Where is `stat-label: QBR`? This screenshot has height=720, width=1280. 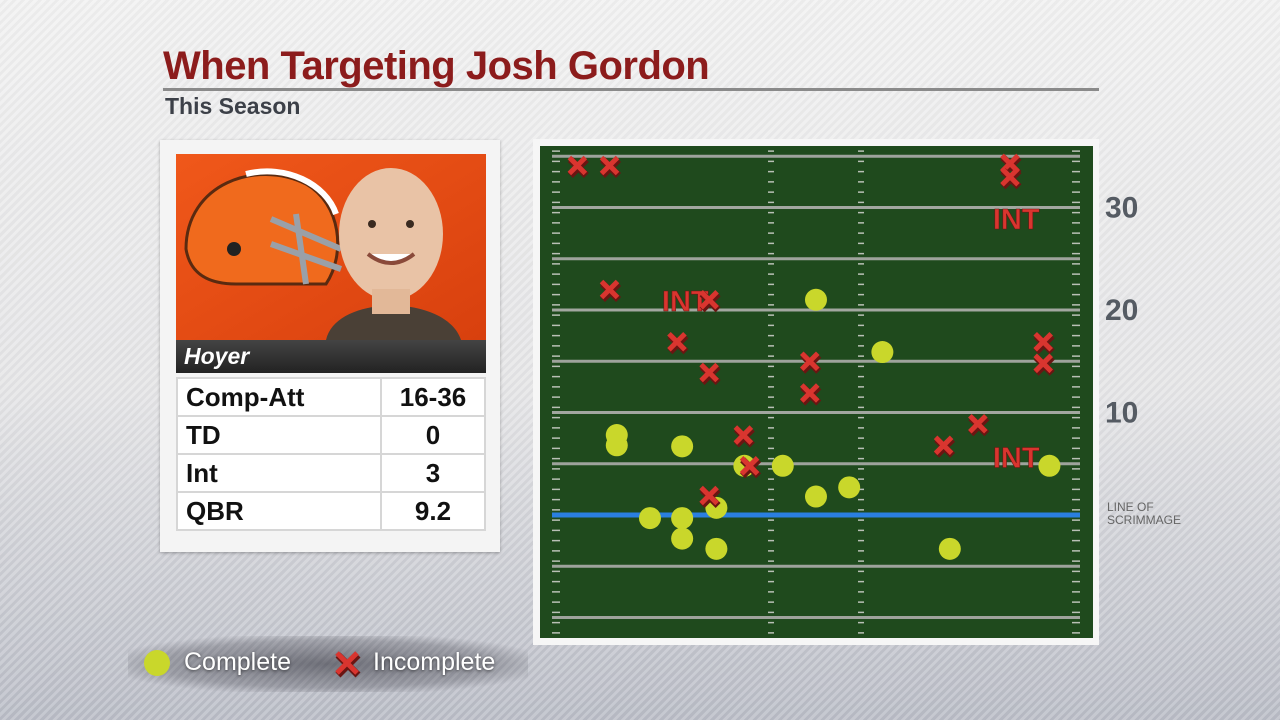
stat-label: QBR is located at coordinates (279, 511).